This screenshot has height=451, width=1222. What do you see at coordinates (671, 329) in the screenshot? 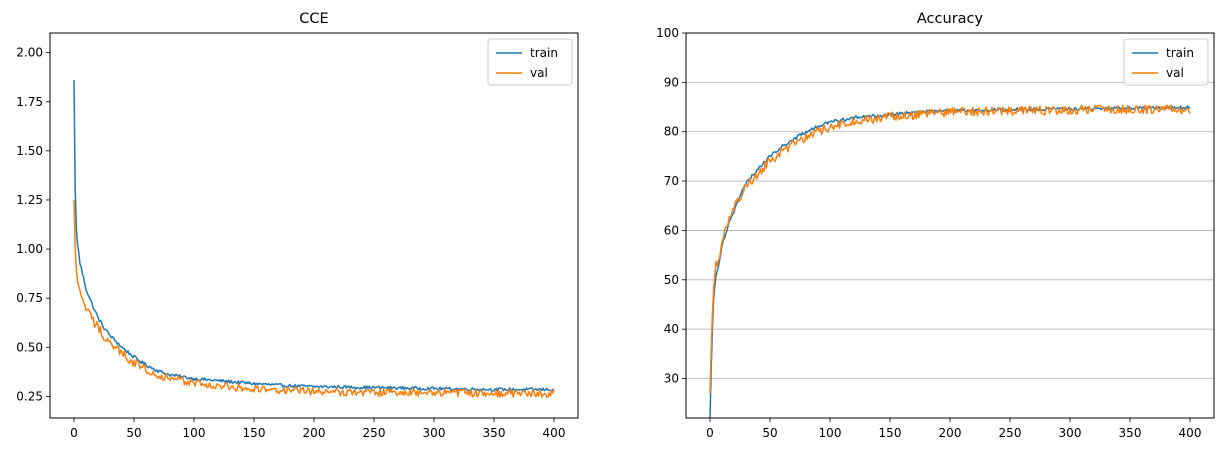
I see `y-tick-label: 40` at bounding box center [671, 329].